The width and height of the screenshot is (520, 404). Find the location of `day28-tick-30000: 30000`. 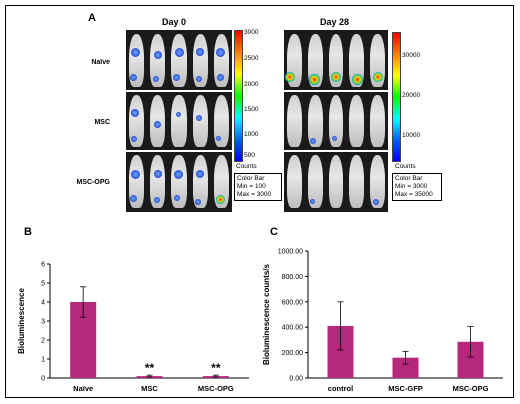

day28-tick-30000: 30000 is located at coordinates (411, 55).